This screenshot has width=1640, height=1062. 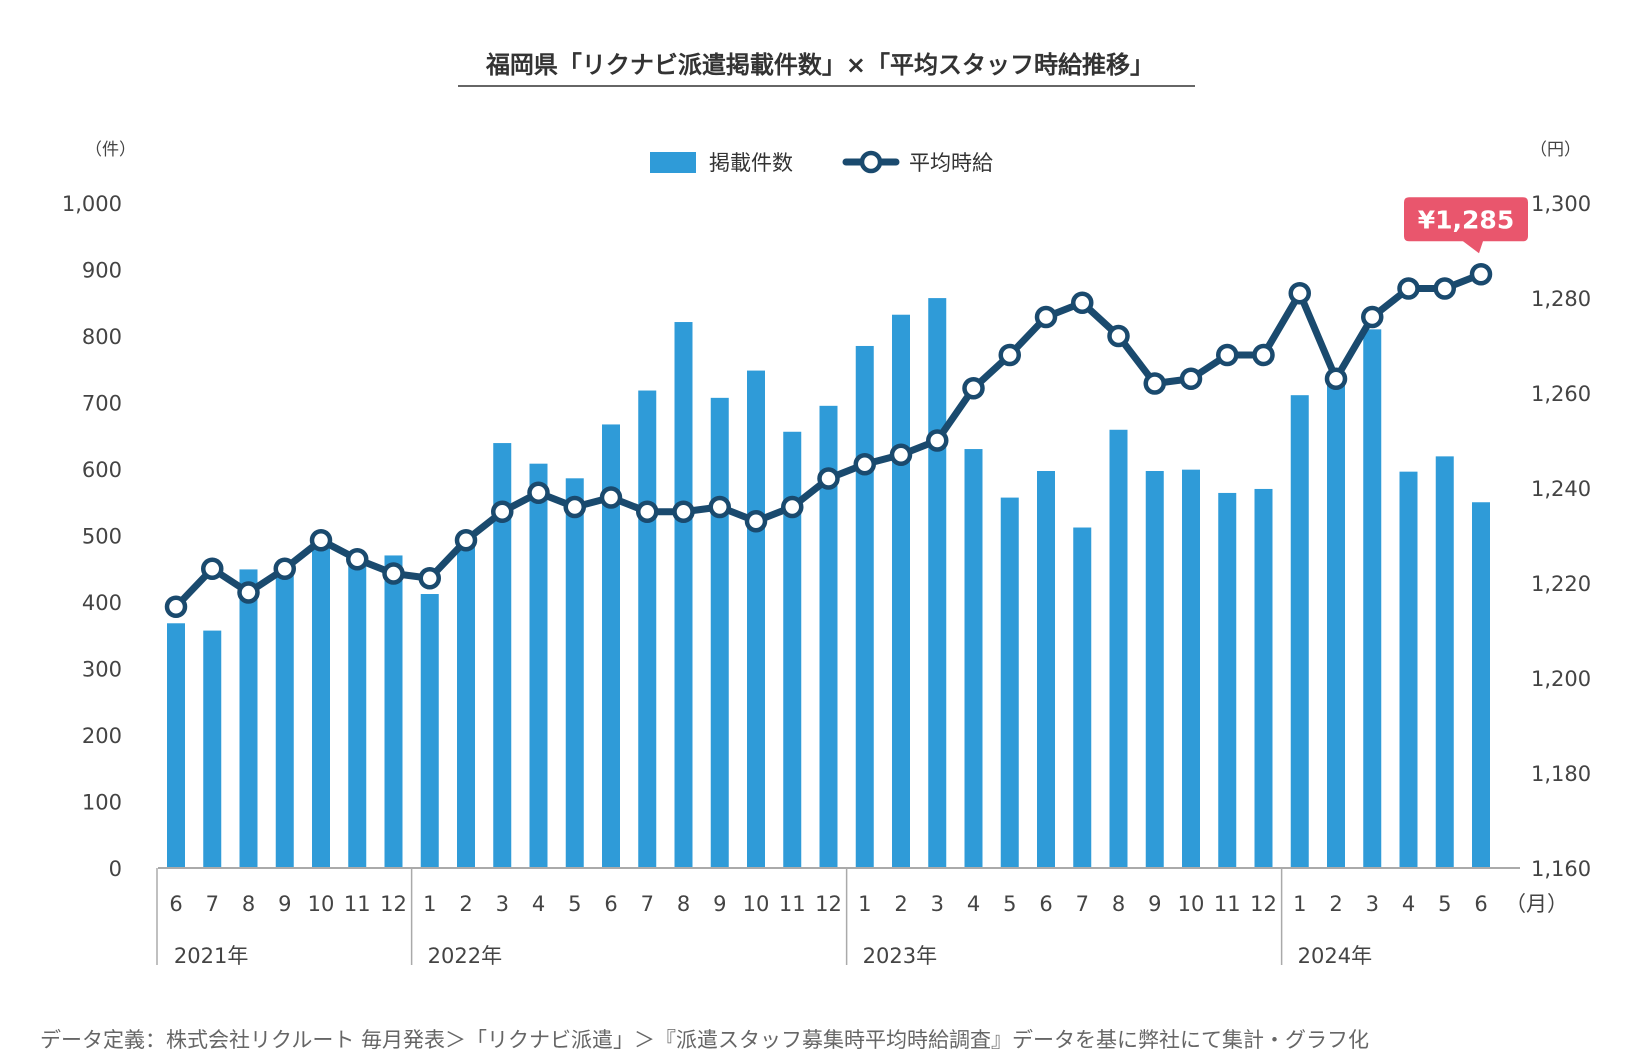 I want to click on x-axis, so click(x=838, y=916).